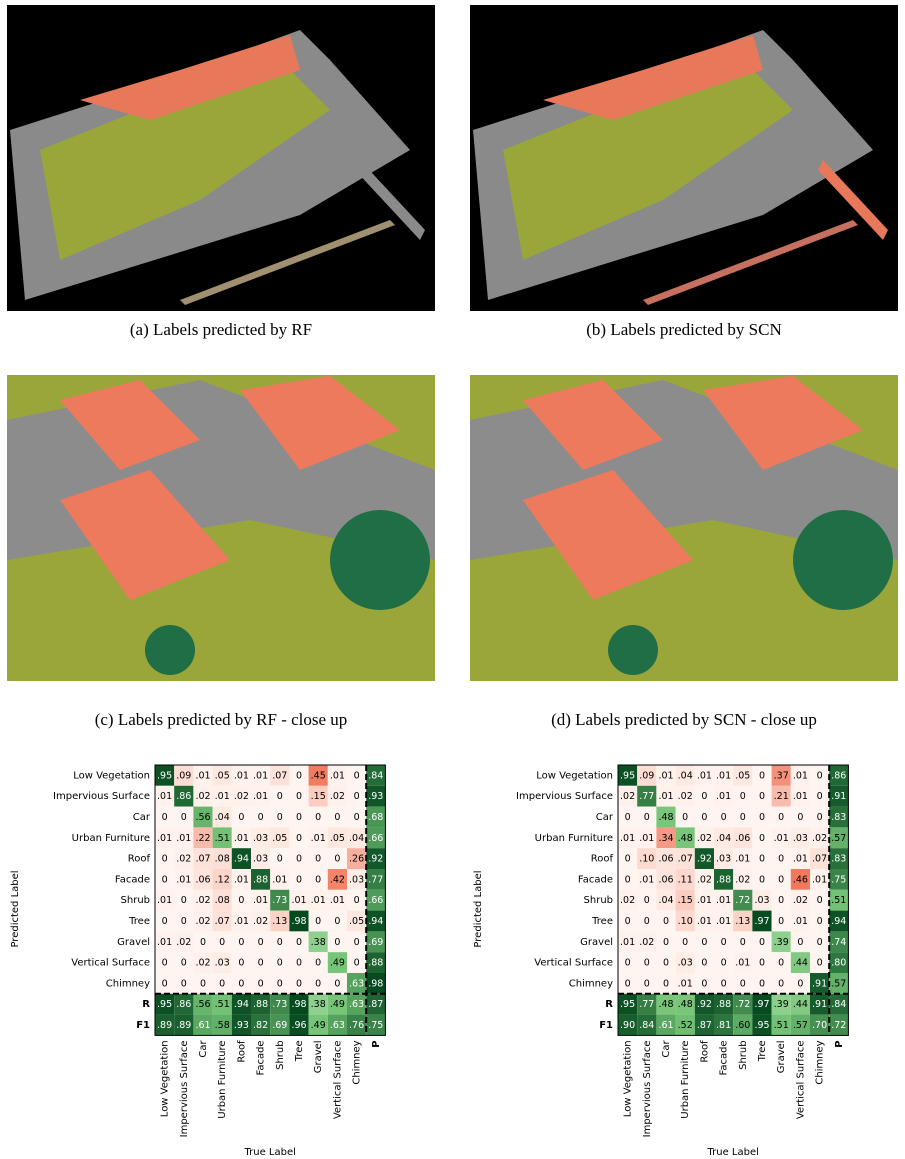 This screenshot has height=1159, width=905. I want to click on col-label: Urban Furniture, so click(685, 1079).